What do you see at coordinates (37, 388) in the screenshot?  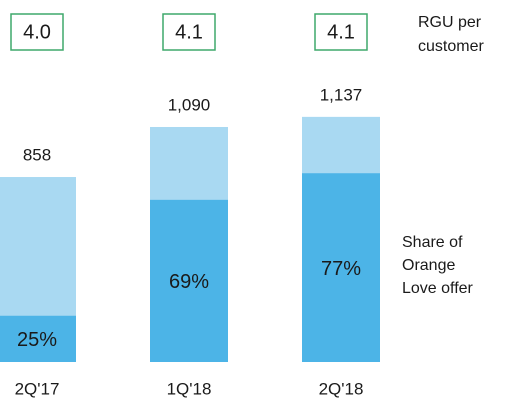 I see `x-tick-label: 2Q'17` at bounding box center [37, 388].